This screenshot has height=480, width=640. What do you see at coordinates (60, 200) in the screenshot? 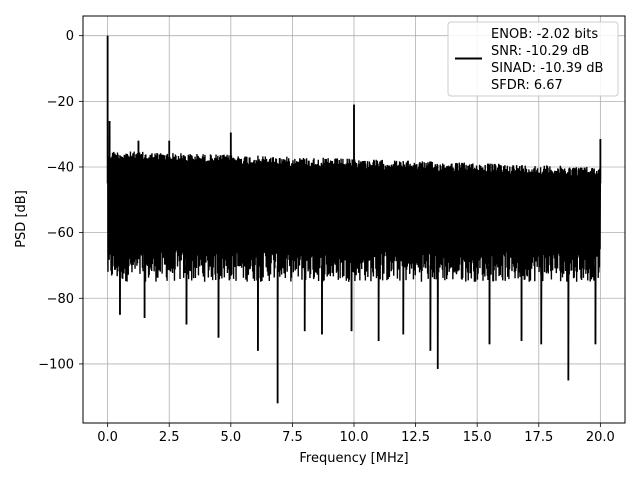
I see `y-axis-ticks: 0 −20 −40 −60 −80 −100` at bounding box center [60, 200].